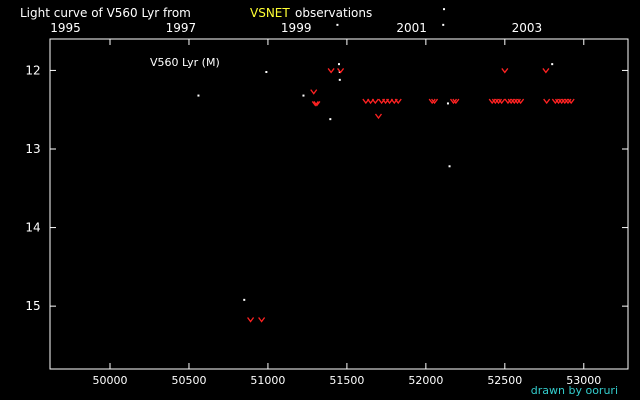 The image size is (640, 400). I want to click on star-label: V560 Lyr (M), so click(185, 62).